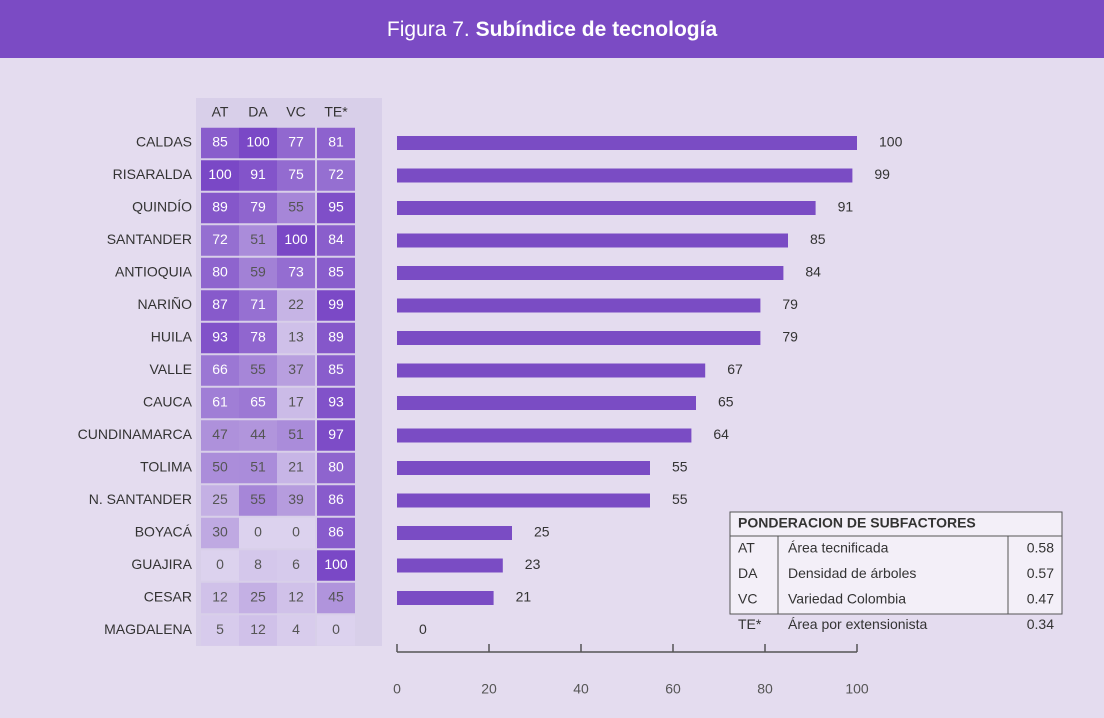 The width and height of the screenshot is (1104, 718). I want to click on cell-label: 93, so click(220, 337).